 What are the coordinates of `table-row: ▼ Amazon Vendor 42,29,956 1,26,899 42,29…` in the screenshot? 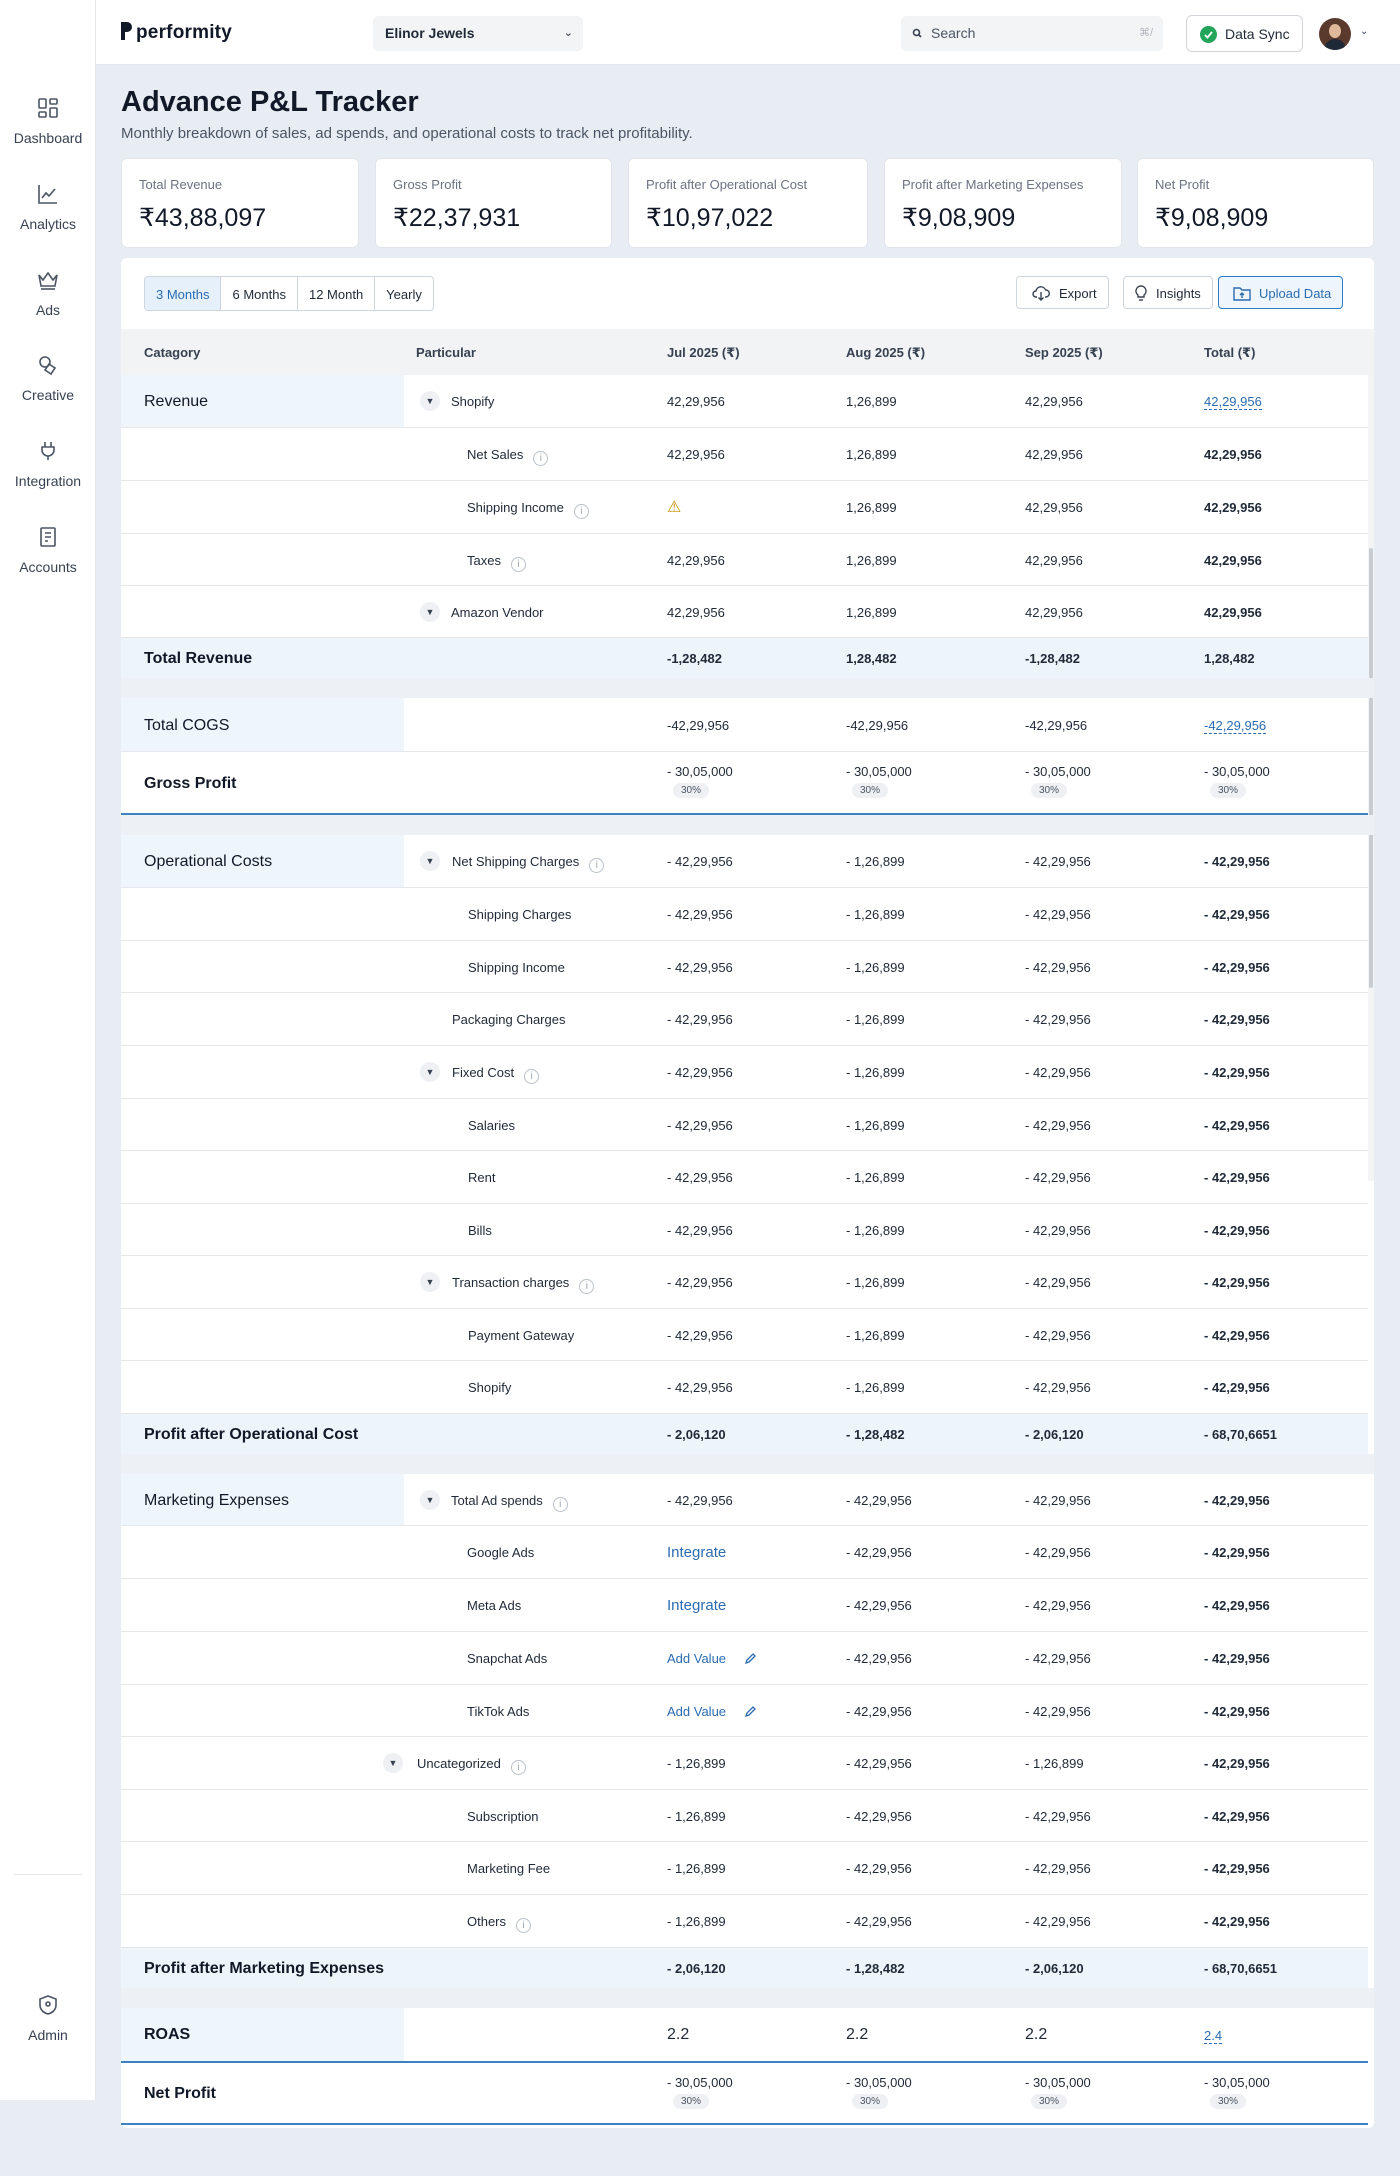 It's located at (744, 612).